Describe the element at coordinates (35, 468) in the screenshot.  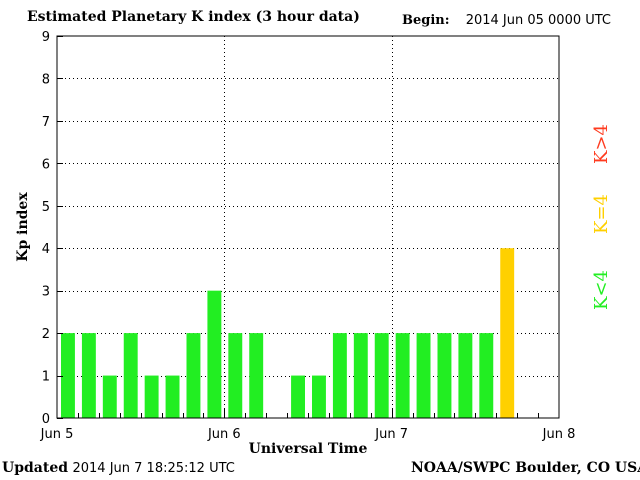
I see `updated-label: Updated` at that location.